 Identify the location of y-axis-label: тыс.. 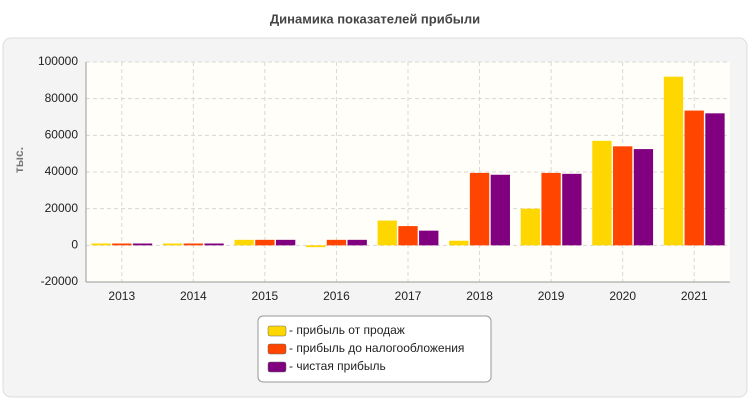
(19, 160).